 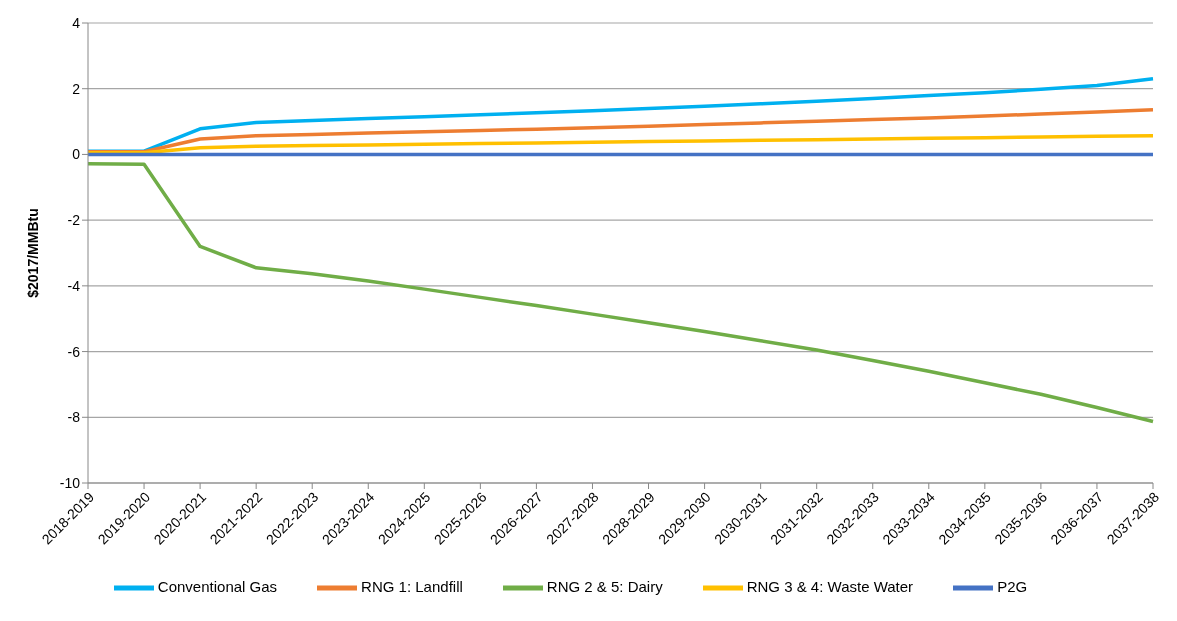 I want to click on legend-label: RNG 1: Landfill, so click(x=412, y=586).